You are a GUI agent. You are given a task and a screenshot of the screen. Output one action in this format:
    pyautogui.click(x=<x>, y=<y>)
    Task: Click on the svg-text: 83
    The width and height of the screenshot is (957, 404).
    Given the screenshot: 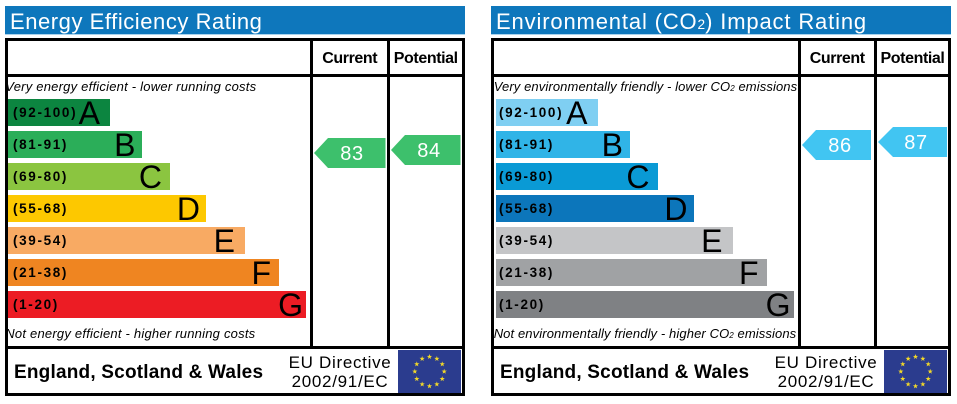 What is the action you would take?
    pyautogui.click(x=351, y=154)
    